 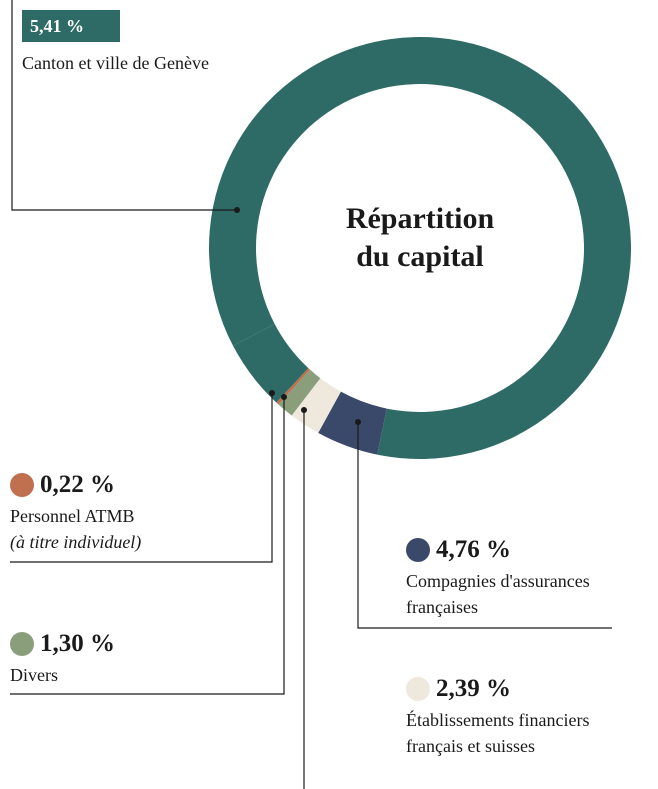 What do you see at coordinates (498, 594) in the screenshot?
I see `category-label: Compagnies d'assurances françaises` at bounding box center [498, 594].